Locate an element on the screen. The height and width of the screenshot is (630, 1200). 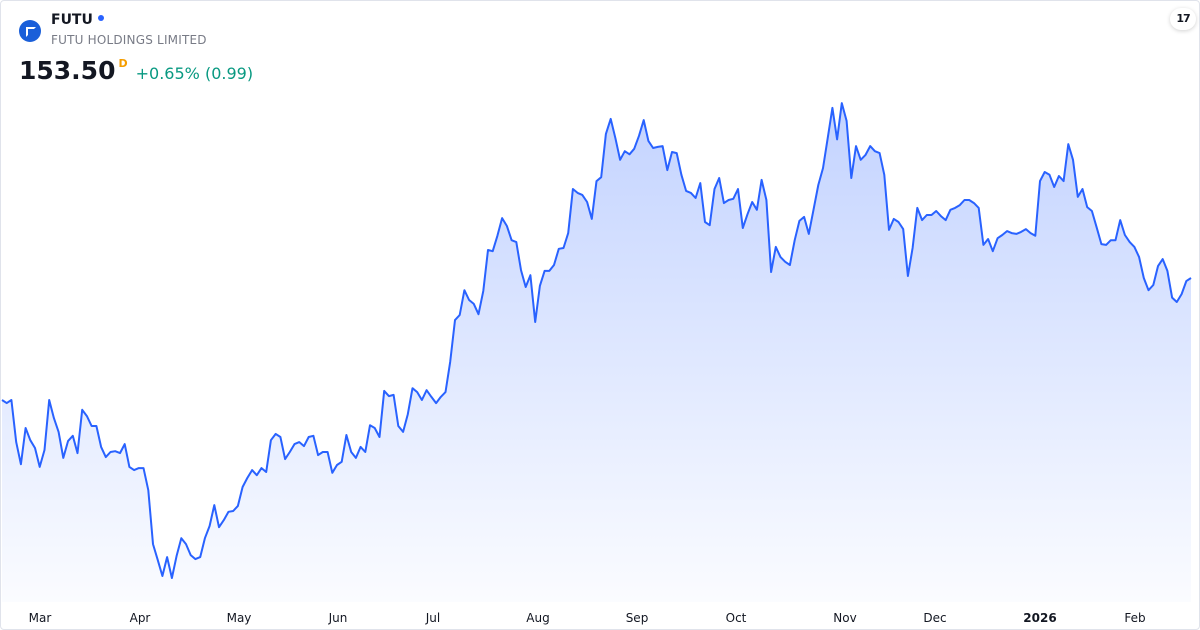
price-row: 153.50 D +0.65% (0.99) is located at coordinates (136, 71).